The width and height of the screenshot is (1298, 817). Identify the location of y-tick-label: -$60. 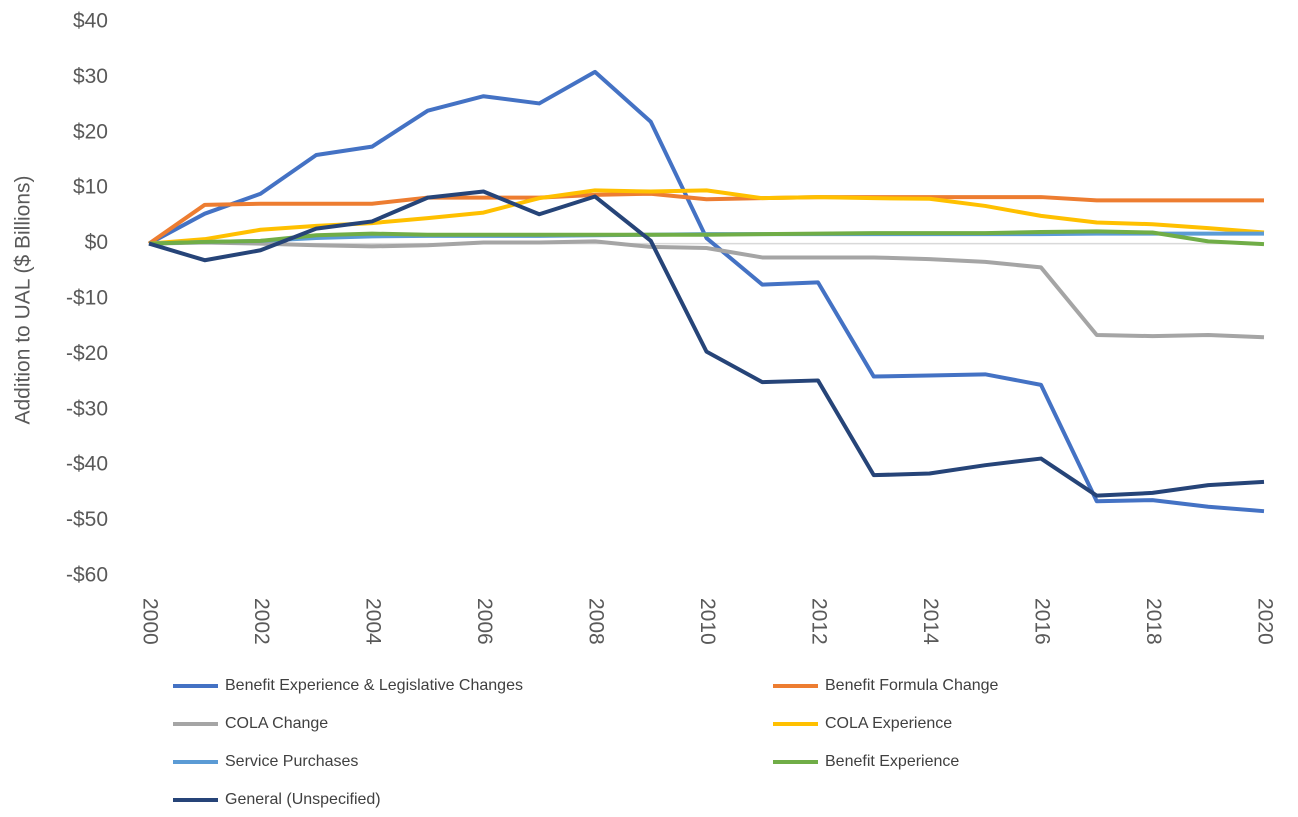
(87, 575).